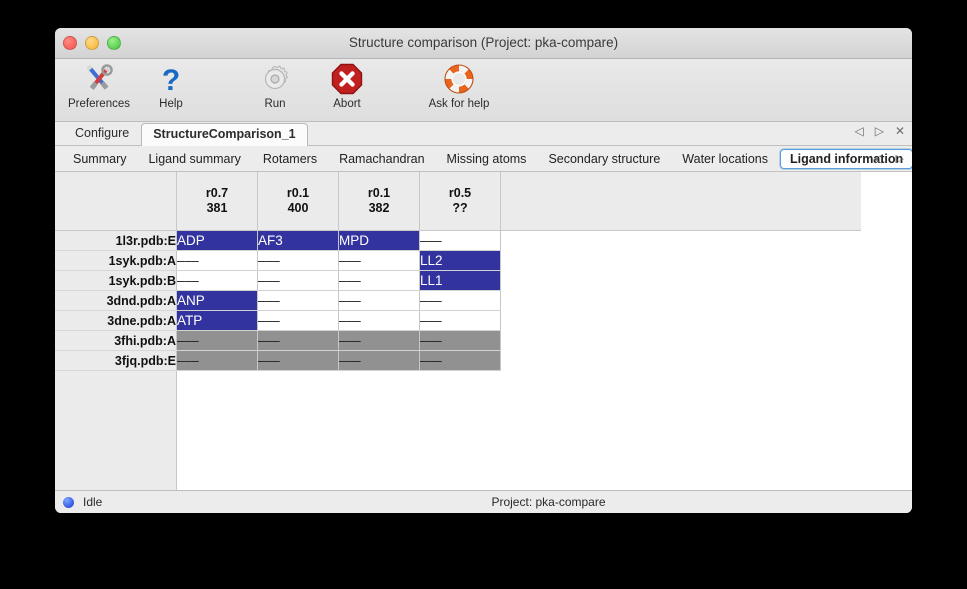 This screenshot has width=967, height=589. I want to click on preferences-label: Preferences, so click(98, 104).